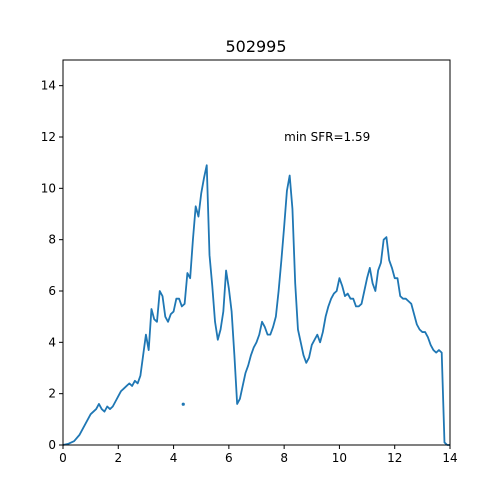 Image resolution: width=500 pixels, height=500 pixels. Describe the element at coordinates (52, 342) in the screenshot. I see `y-tick-label: 4` at that location.